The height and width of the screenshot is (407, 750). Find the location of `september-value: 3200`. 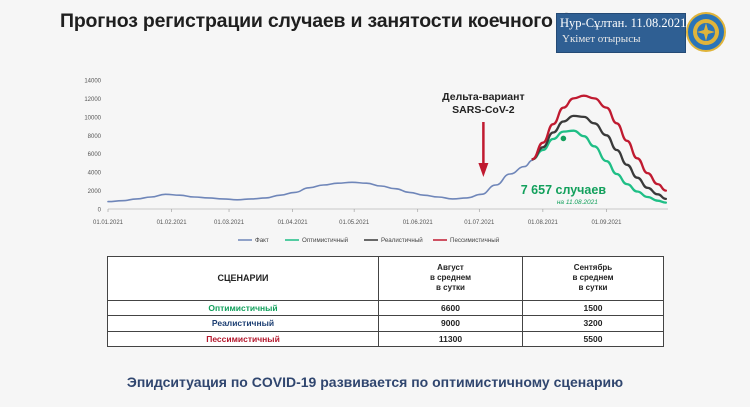

september-value: 3200 is located at coordinates (593, 323).